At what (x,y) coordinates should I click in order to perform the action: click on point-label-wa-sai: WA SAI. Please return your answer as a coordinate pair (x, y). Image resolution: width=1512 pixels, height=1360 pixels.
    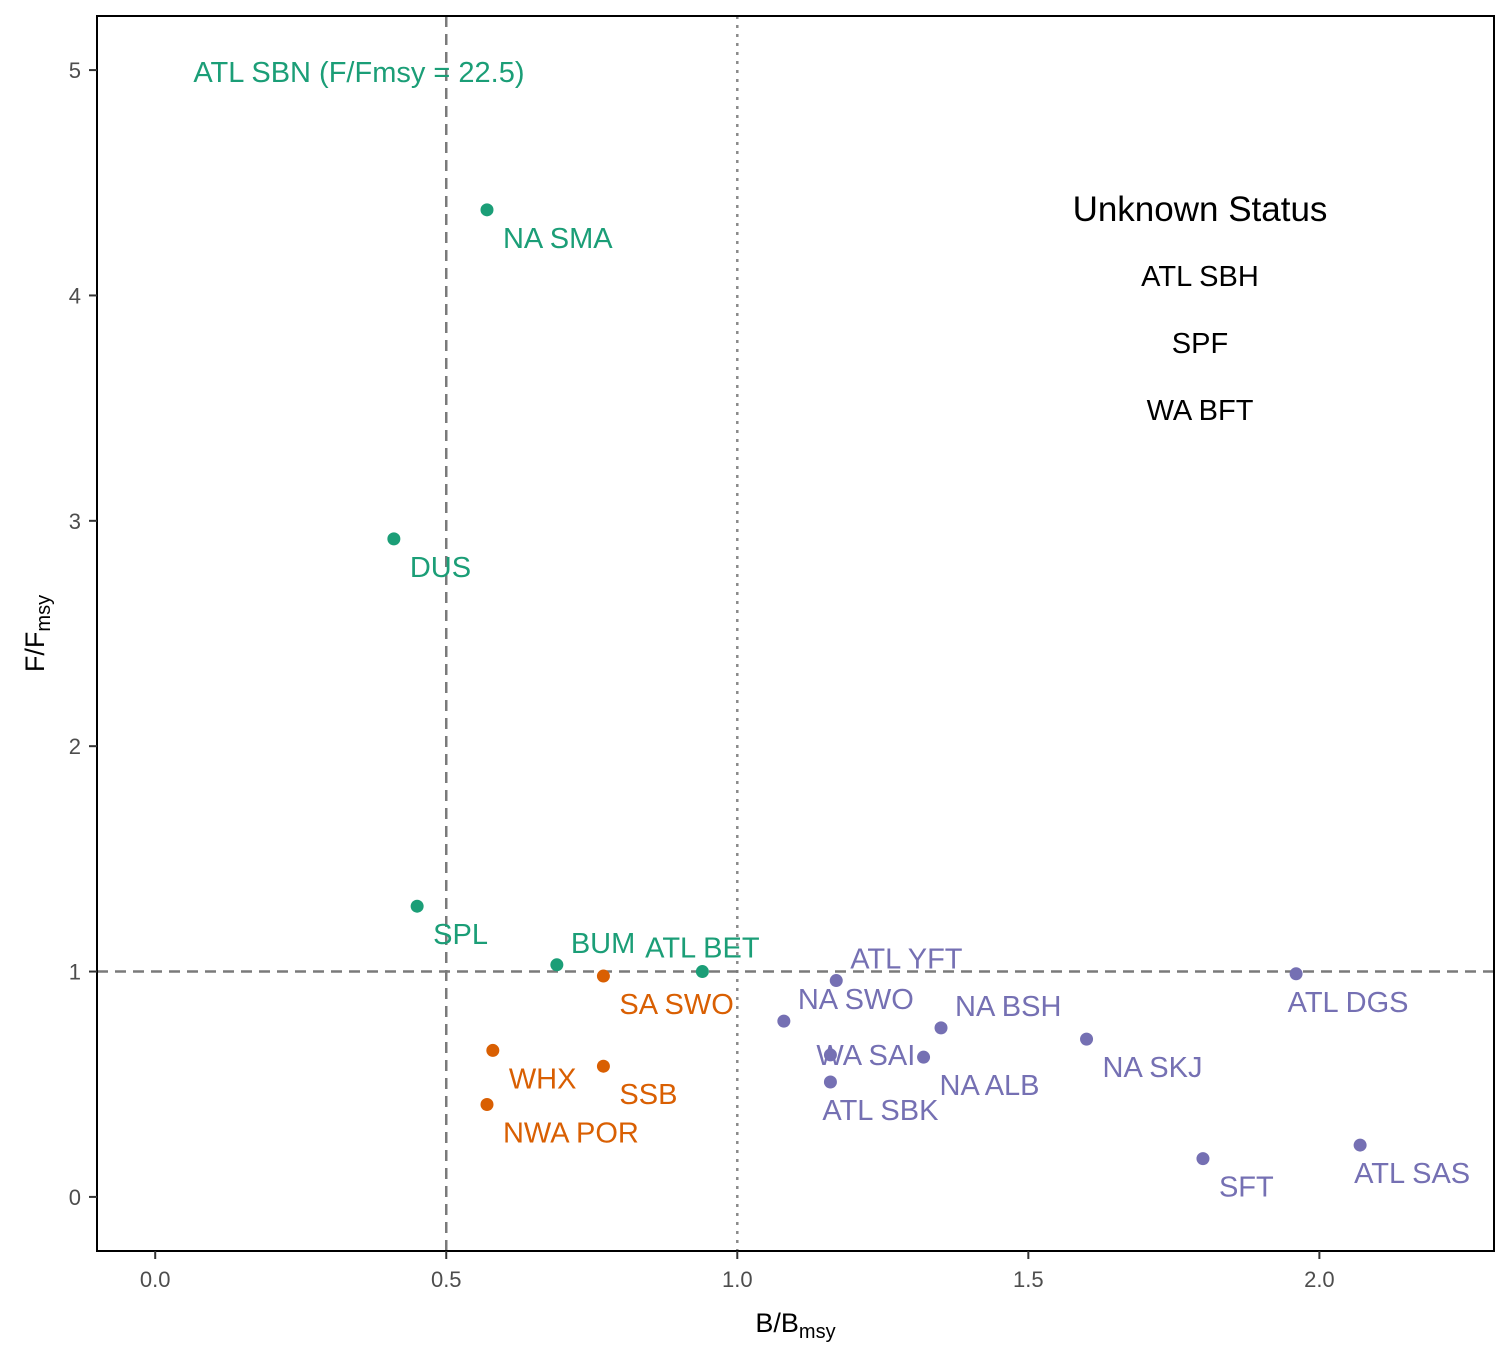
    Looking at the image, I should click on (865, 1056).